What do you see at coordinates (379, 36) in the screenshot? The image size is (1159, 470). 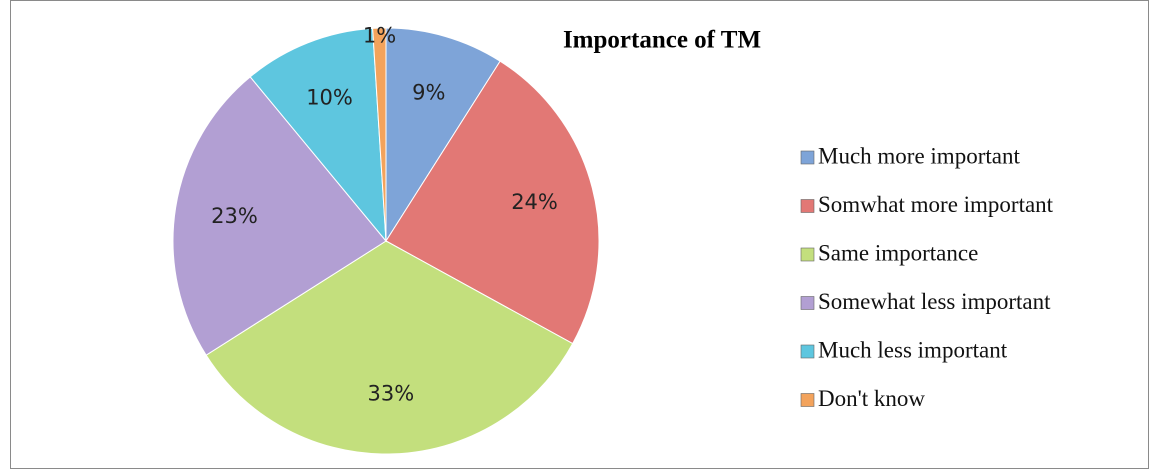 I see `data-label: 1%` at bounding box center [379, 36].